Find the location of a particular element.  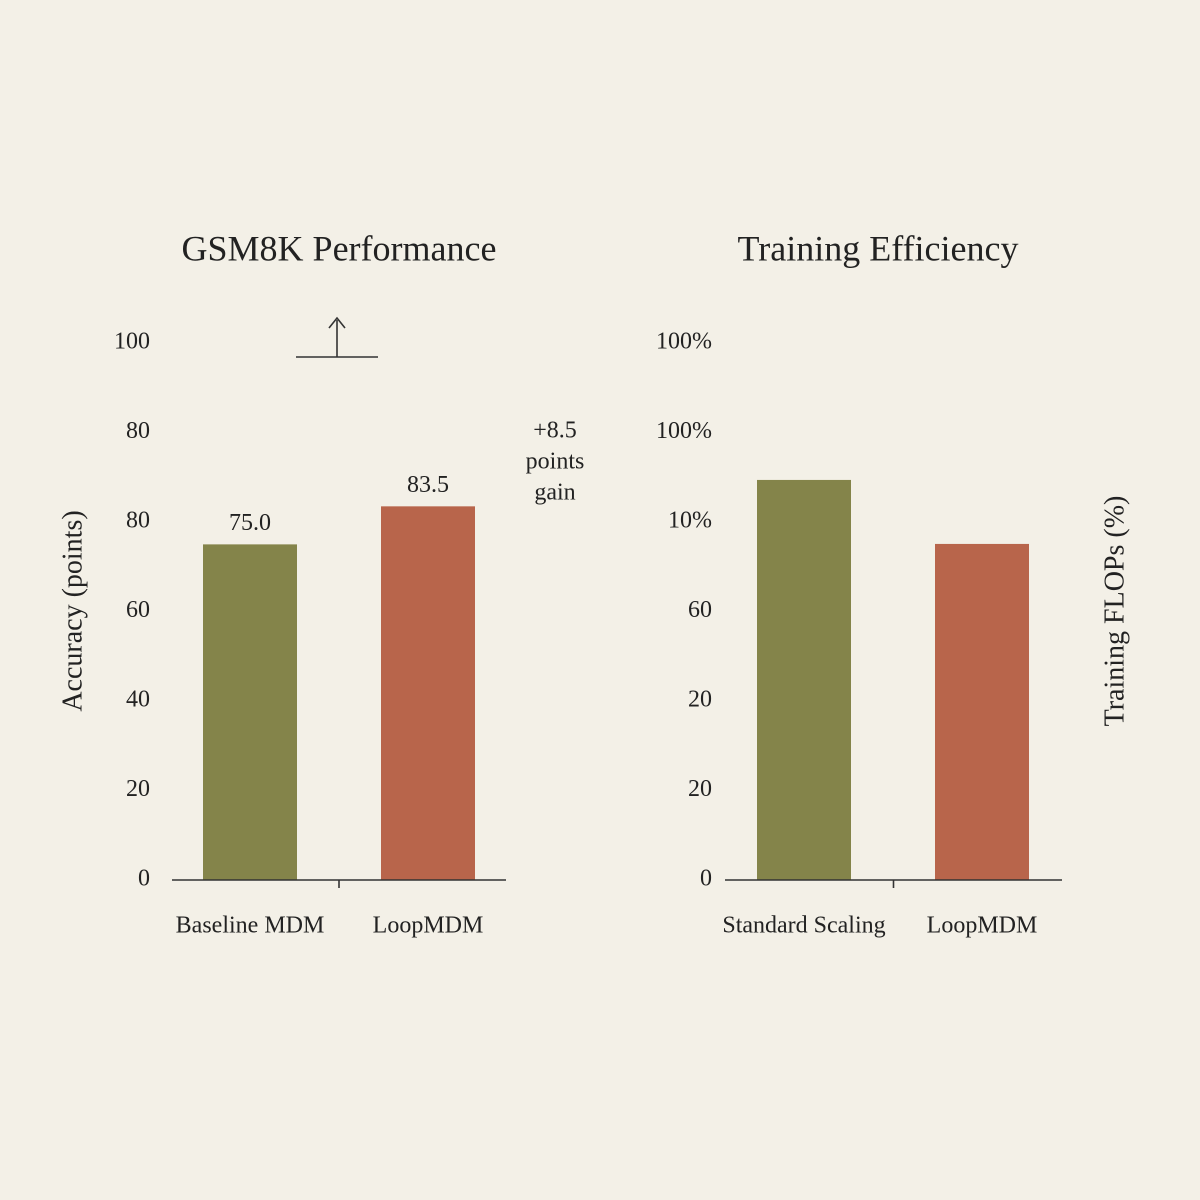

y-axis-label: Accuracy (points) is located at coordinates (72, 610).